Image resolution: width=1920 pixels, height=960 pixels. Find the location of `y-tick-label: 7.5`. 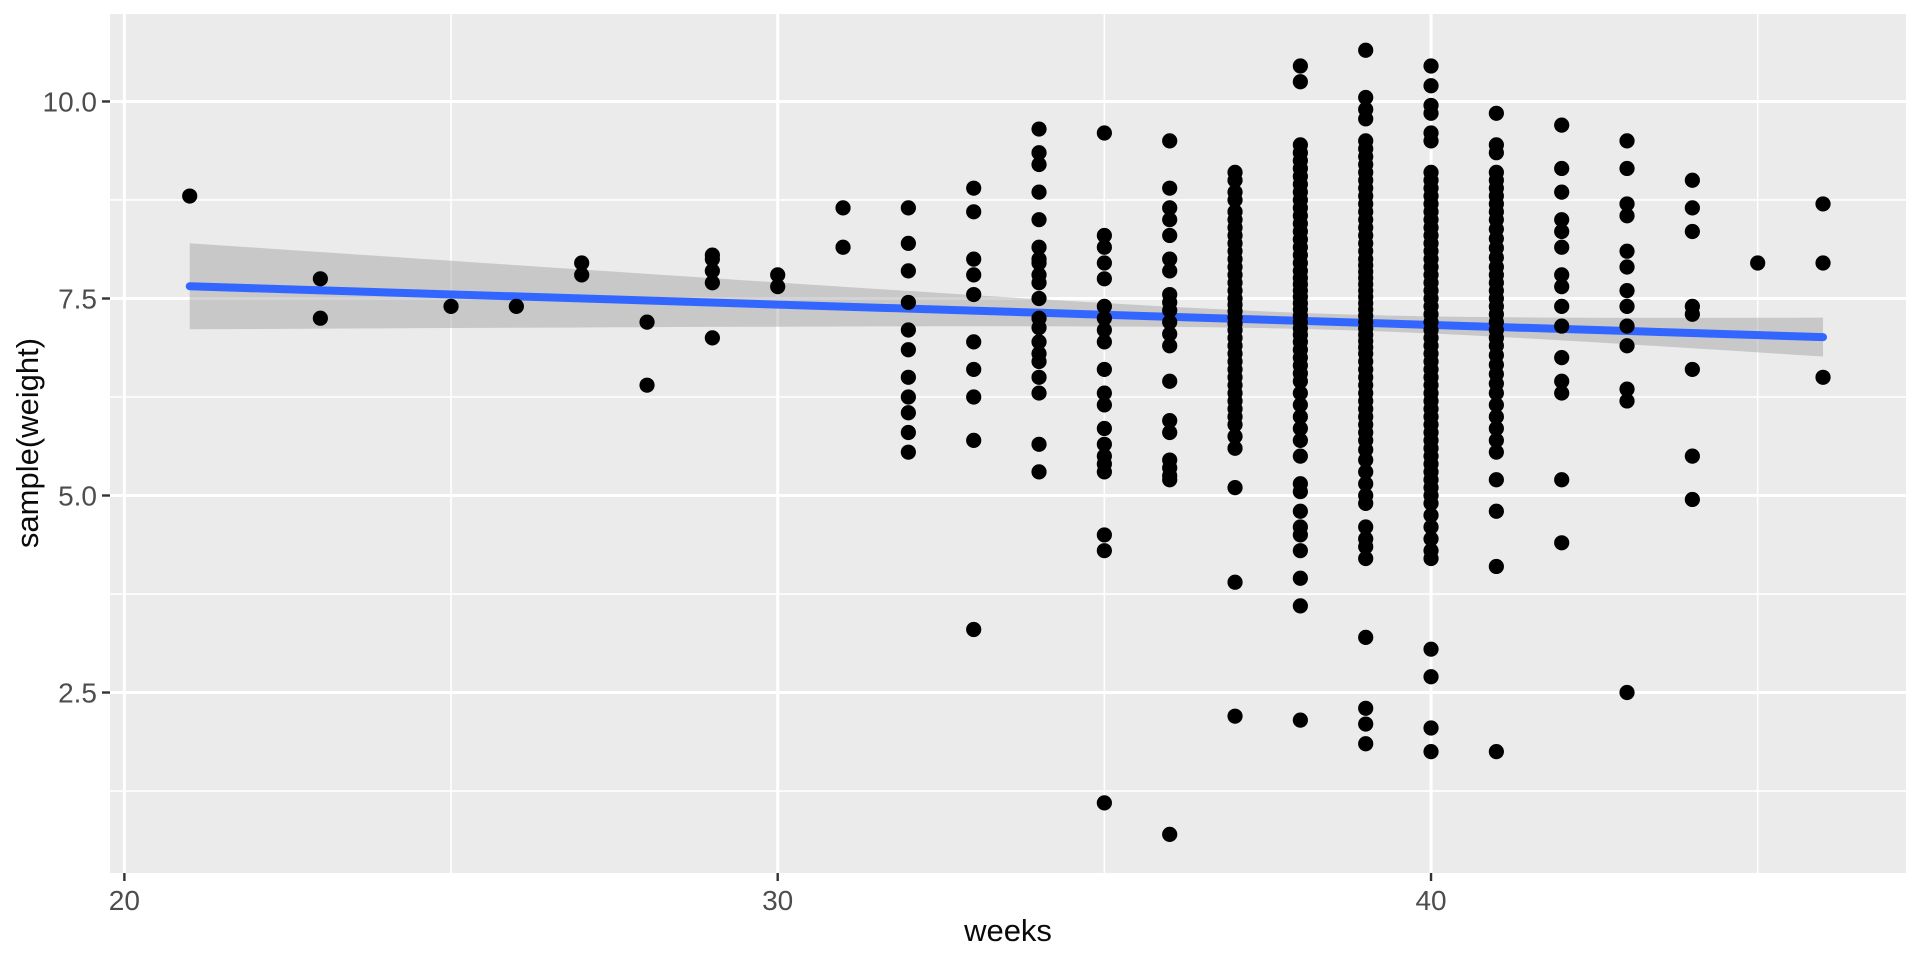

y-tick-label: 7.5 is located at coordinates (77, 298).